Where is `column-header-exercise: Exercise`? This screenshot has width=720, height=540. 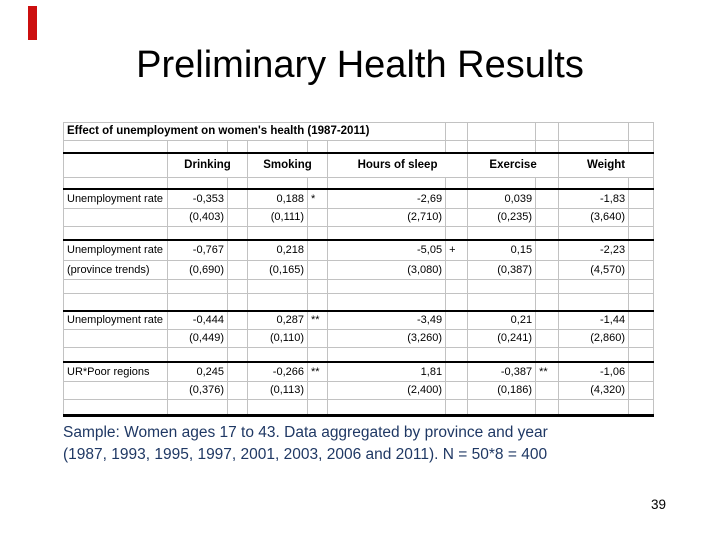 column-header-exercise: Exercise is located at coordinates (513, 165).